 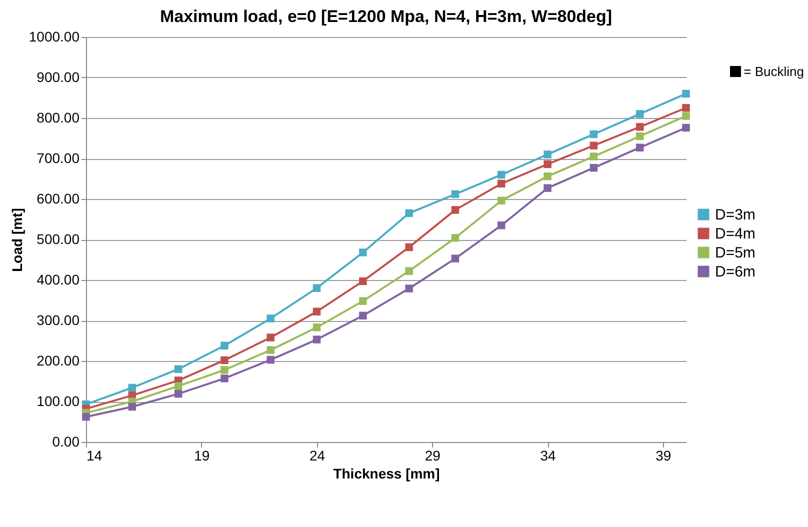 What do you see at coordinates (58, 239) in the screenshot?
I see `y-tick-label: 500.00` at bounding box center [58, 239].